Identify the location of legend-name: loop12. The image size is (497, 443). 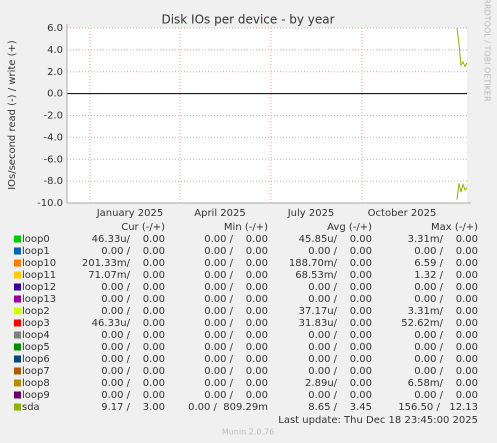
(39, 287).